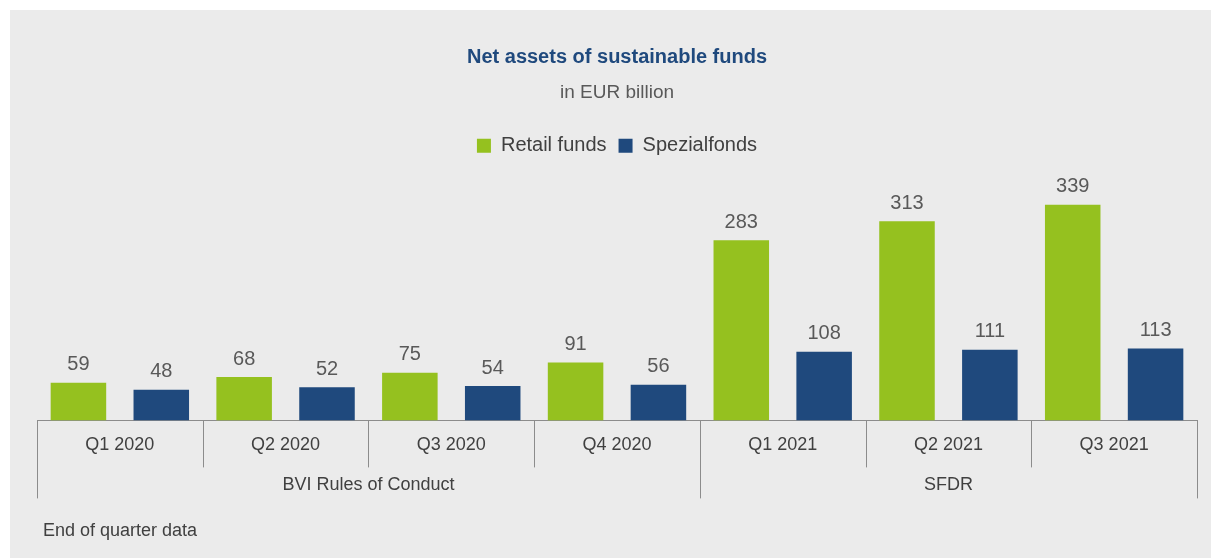 The height and width of the screenshot is (558, 1211). Describe the element at coordinates (492, 366) in the screenshot. I see `data-label: 54` at that location.